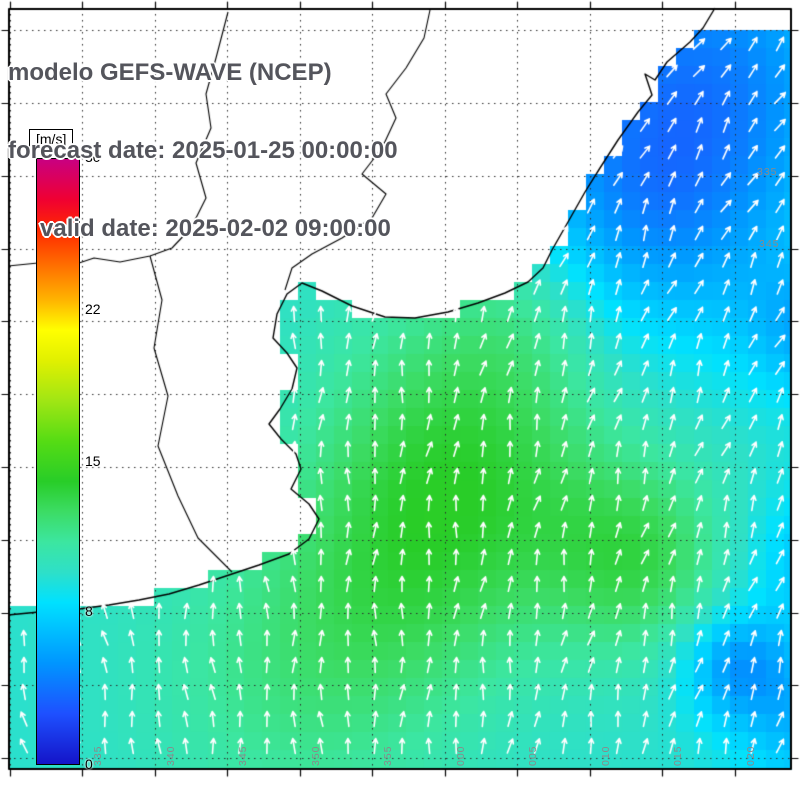 This screenshot has width=800, height=800. Describe the element at coordinates (58, 461) in the screenshot. I see `colorbar` at that location.